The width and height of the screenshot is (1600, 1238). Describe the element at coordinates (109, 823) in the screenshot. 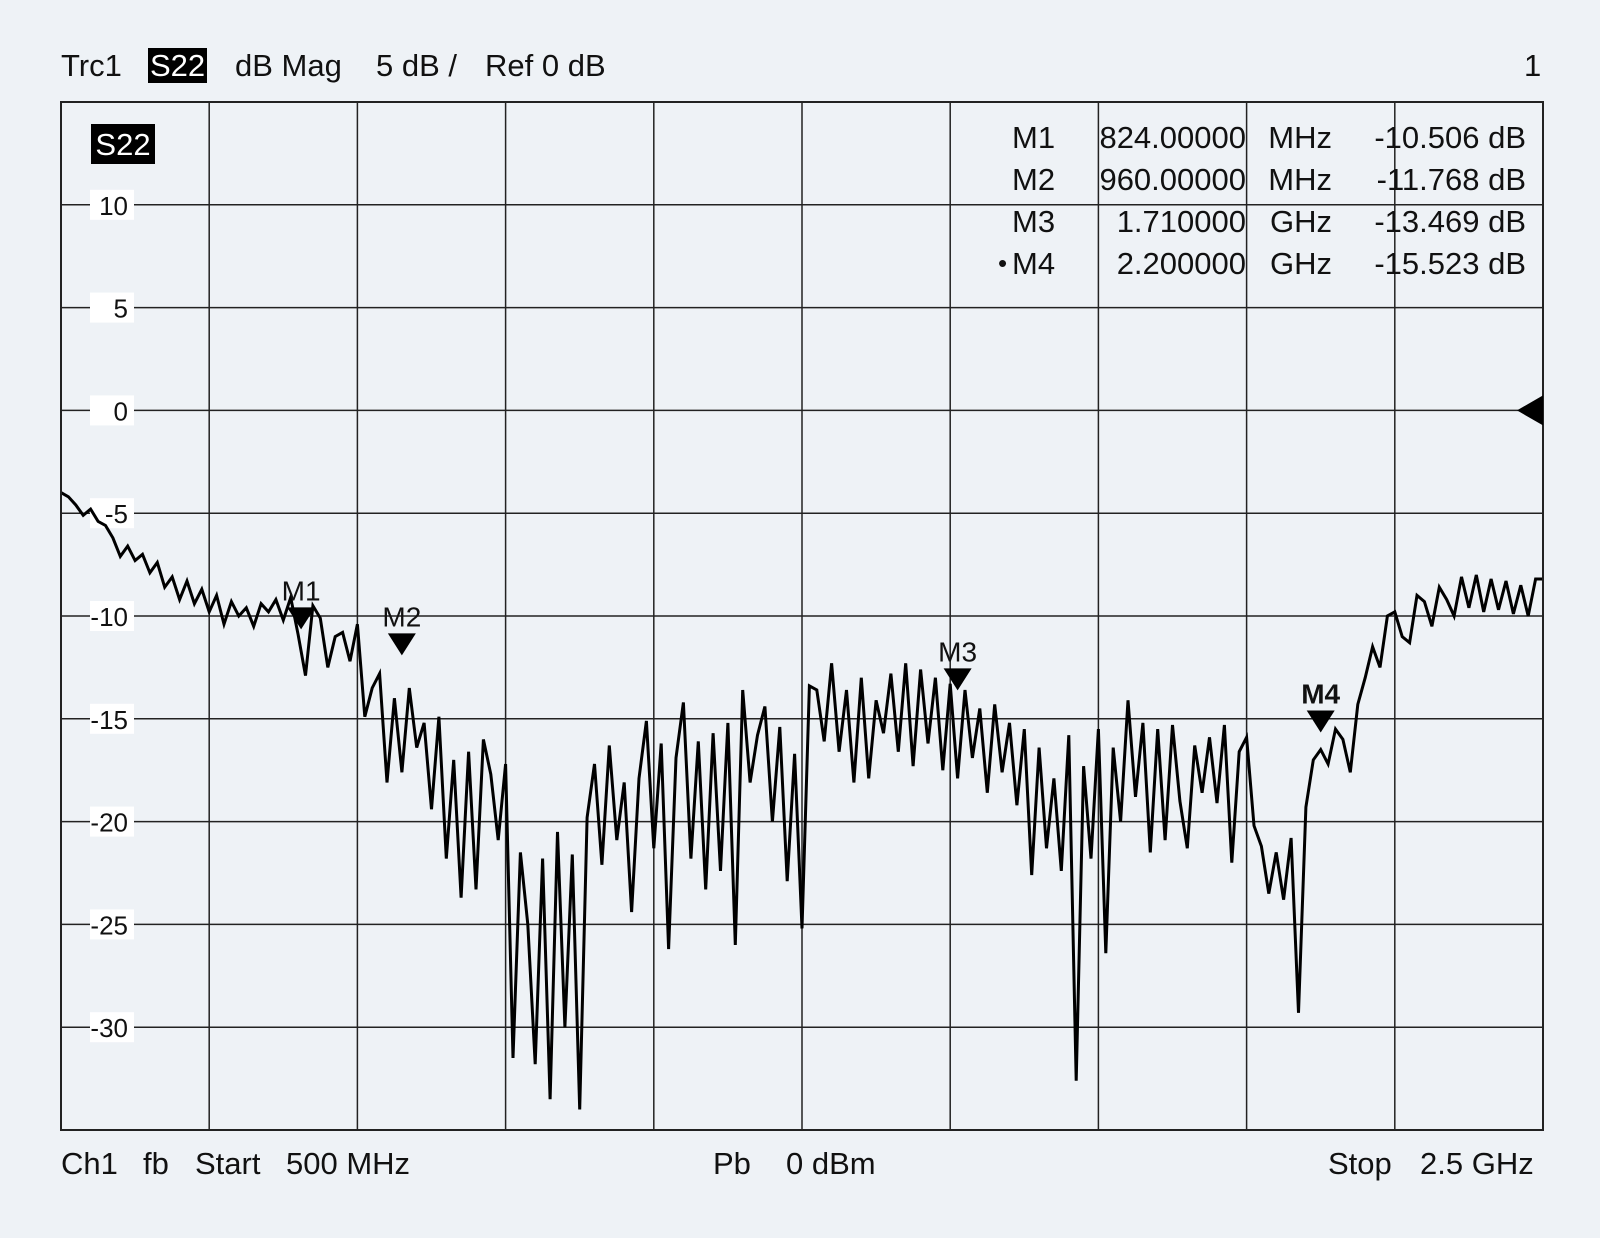

I see `y-tick-label: -20` at that location.